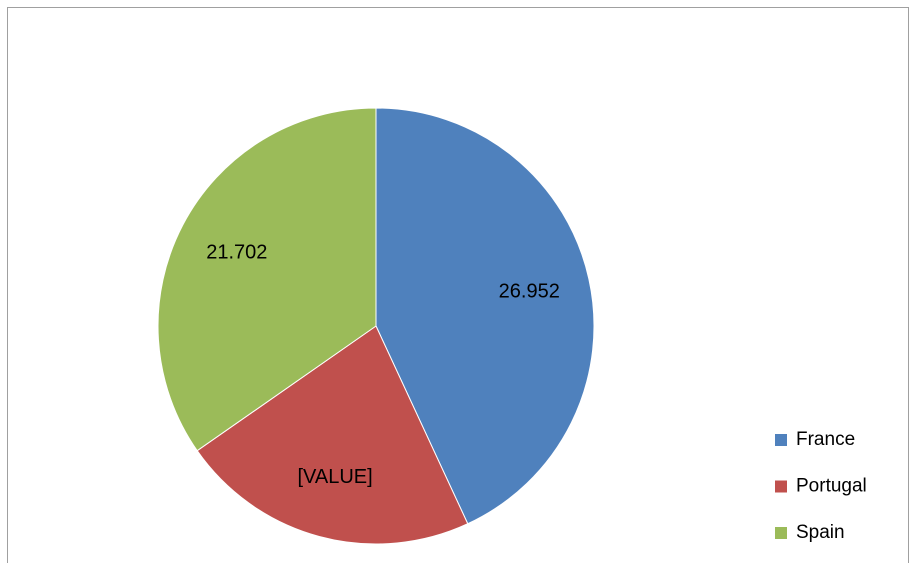  What do you see at coordinates (831, 486) in the screenshot?
I see `legend-label: Portugal` at bounding box center [831, 486].